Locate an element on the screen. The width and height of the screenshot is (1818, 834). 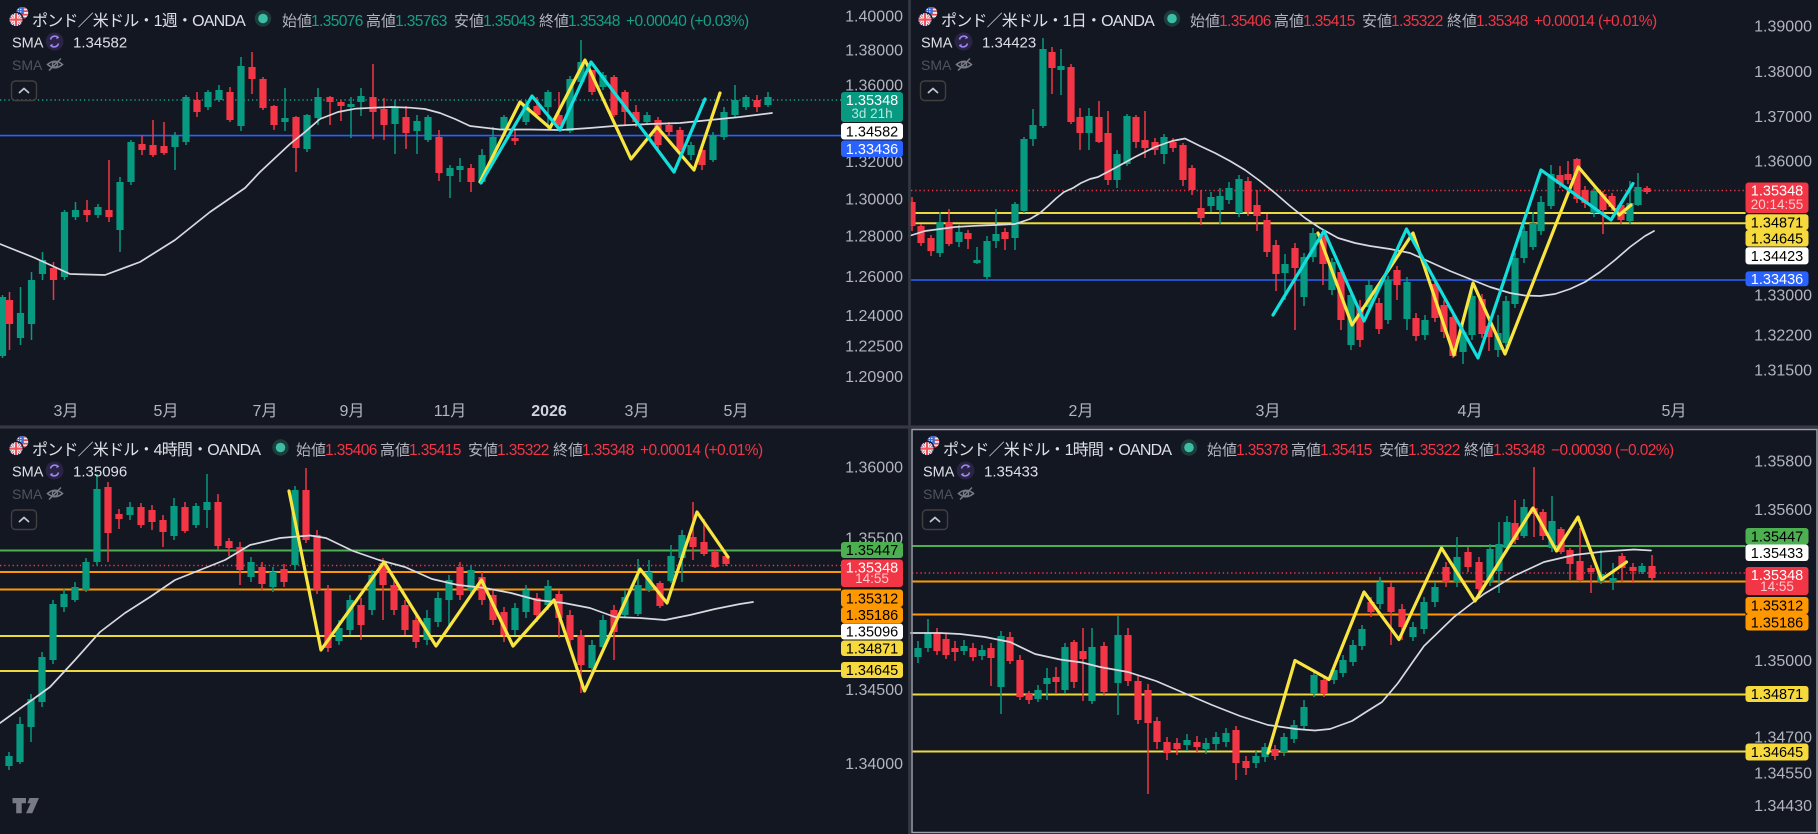
svg-text: 7月 is located at coordinates (265, 411).